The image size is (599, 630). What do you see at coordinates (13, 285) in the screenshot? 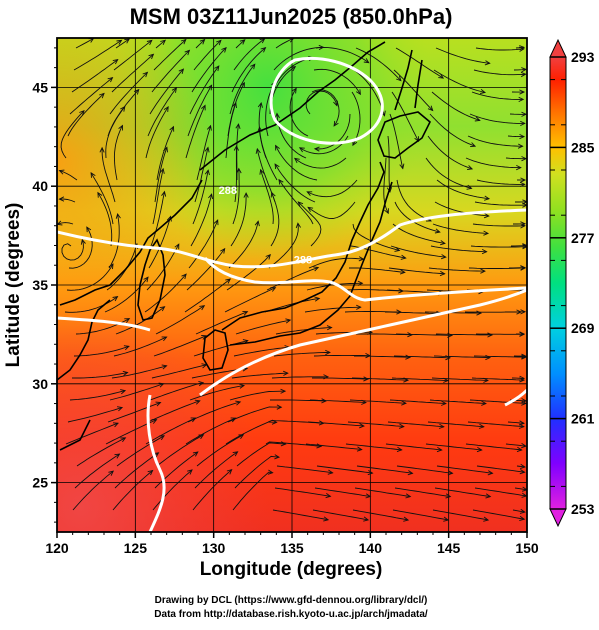
I see `y-axis-label: Latitude (degrees)` at bounding box center [13, 285].